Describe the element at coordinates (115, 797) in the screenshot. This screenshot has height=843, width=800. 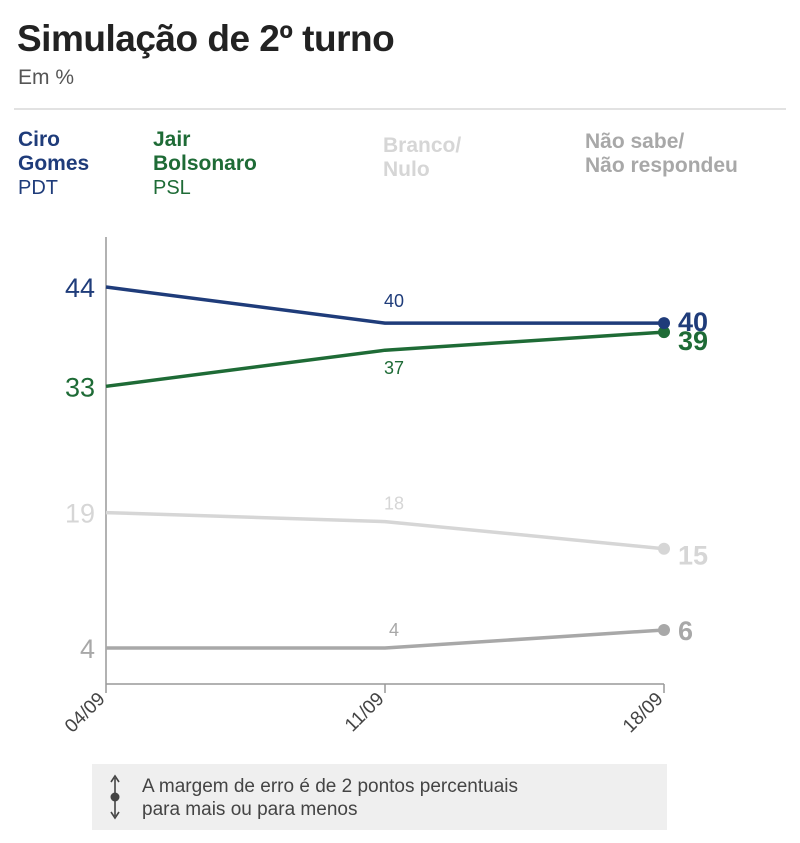
I see `error-margin-icon` at that location.